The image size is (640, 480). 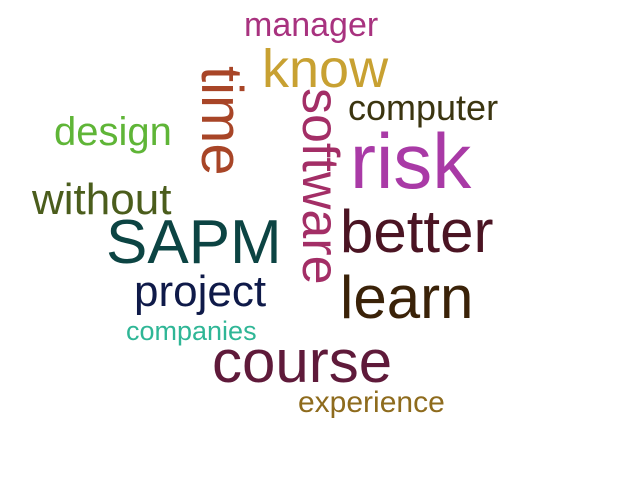 What do you see at coordinates (411, 161) in the screenshot?
I see `word-risk: risk` at bounding box center [411, 161].